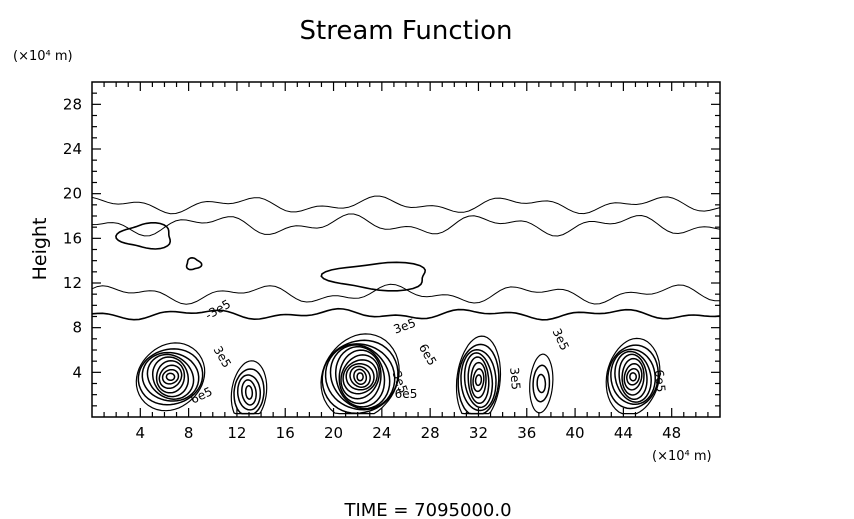  Describe the element at coordinates (43, 56) in the screenshot. I see `y-unit-label: (×10⁴ m)` at that location.